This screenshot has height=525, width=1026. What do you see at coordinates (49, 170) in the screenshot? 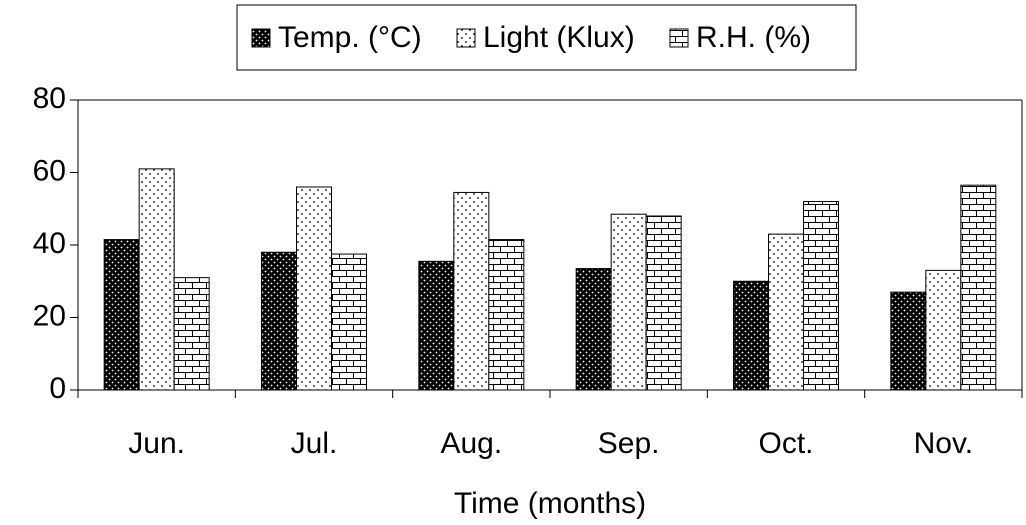
I see `y-tick-label: 60` at bounding box center [49, 170].